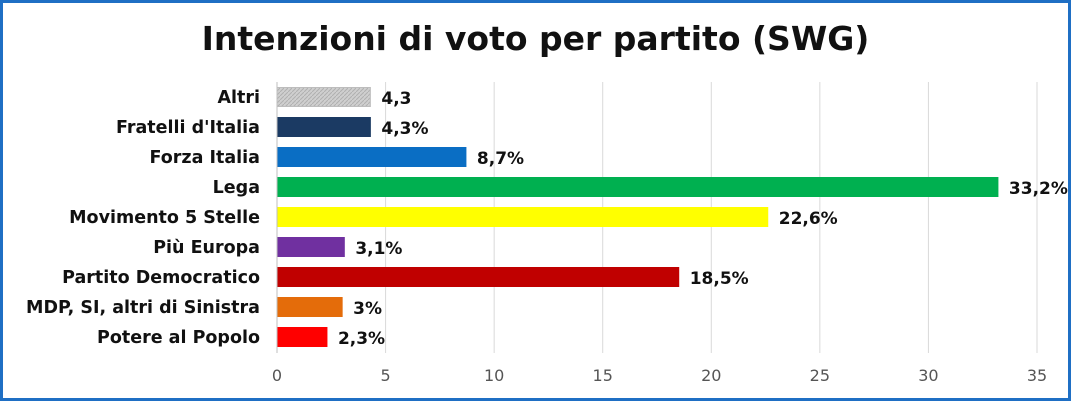 This screenshot has height=401, width=1071. Describe the element at coordinates (500, 159) in the screenshot. I see `data-label: 8,7%` at that location.